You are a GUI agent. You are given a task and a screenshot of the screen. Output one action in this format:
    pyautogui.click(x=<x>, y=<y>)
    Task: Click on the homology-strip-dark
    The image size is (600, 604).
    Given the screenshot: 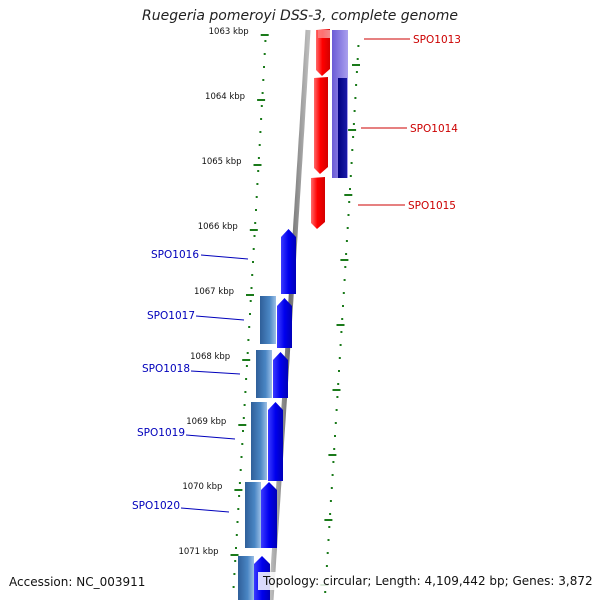 What is the action you would take?
    pyautogui.click(x=342, y=128)
    